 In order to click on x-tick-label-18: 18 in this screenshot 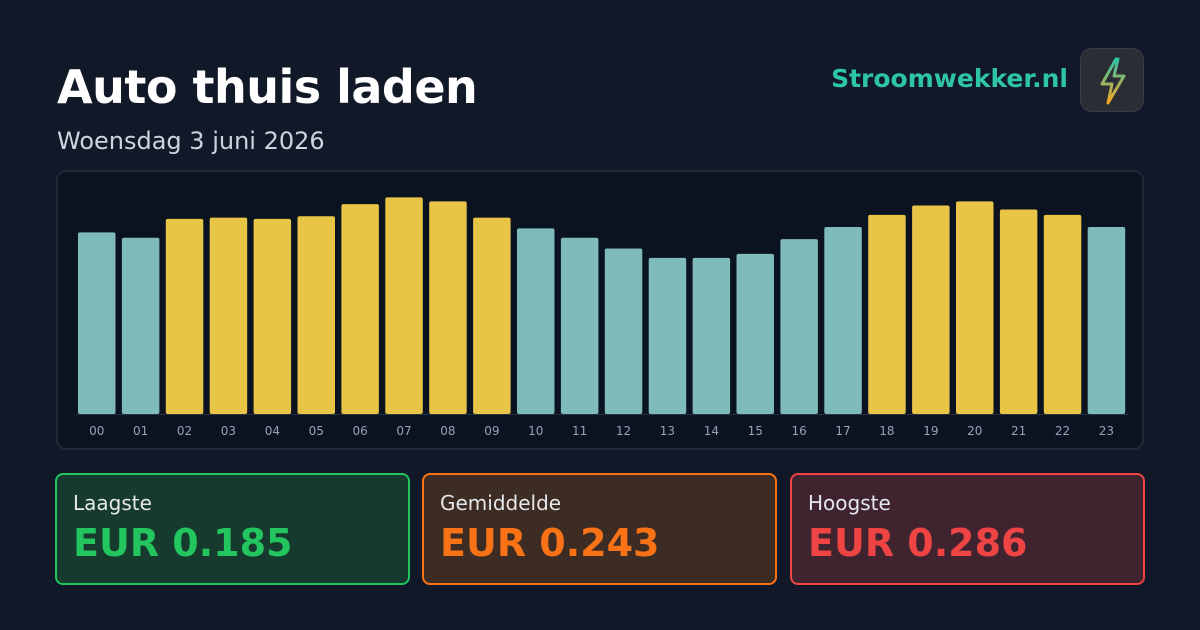, I will do `click(886, 431)`.